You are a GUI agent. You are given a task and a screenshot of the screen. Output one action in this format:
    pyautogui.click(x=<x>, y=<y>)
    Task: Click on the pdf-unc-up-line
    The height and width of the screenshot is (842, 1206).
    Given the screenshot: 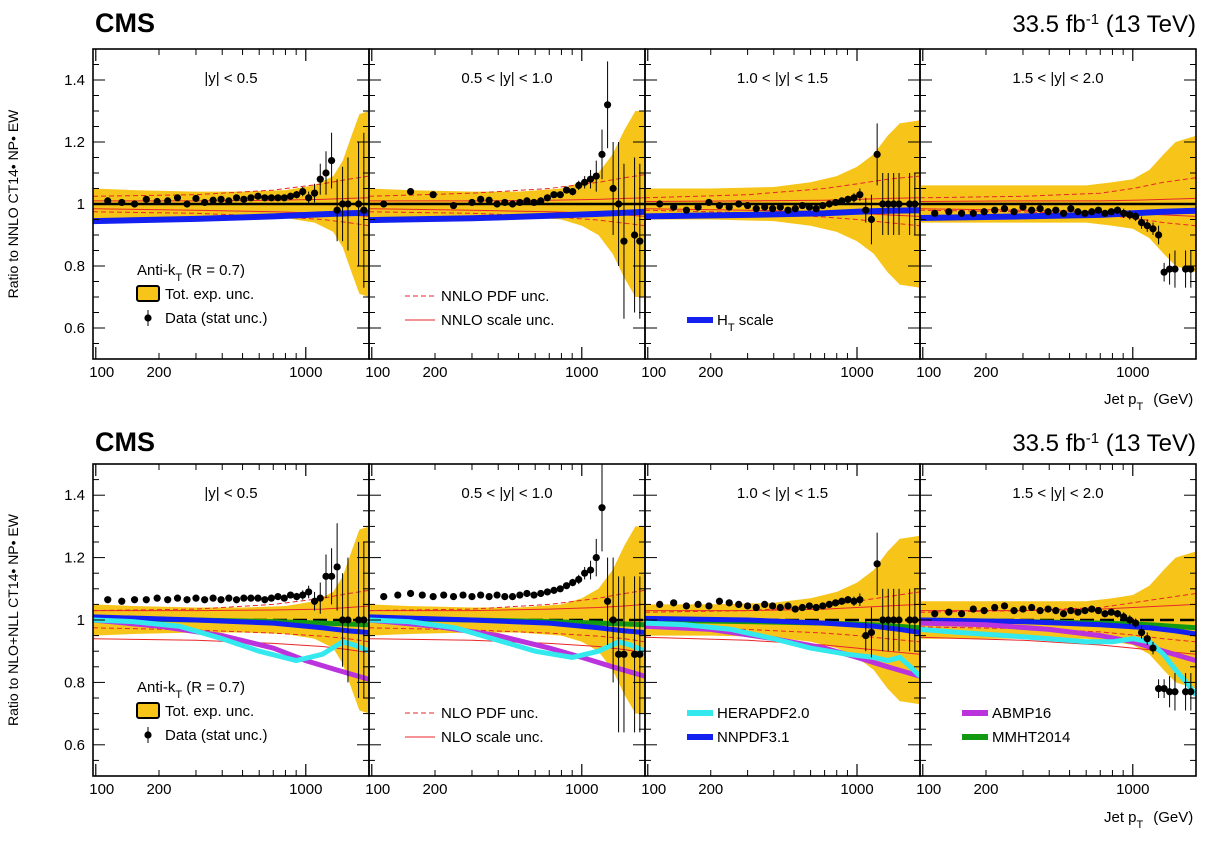 What is the action you would take?
    pyautogui.click(x=782, y=187)
    